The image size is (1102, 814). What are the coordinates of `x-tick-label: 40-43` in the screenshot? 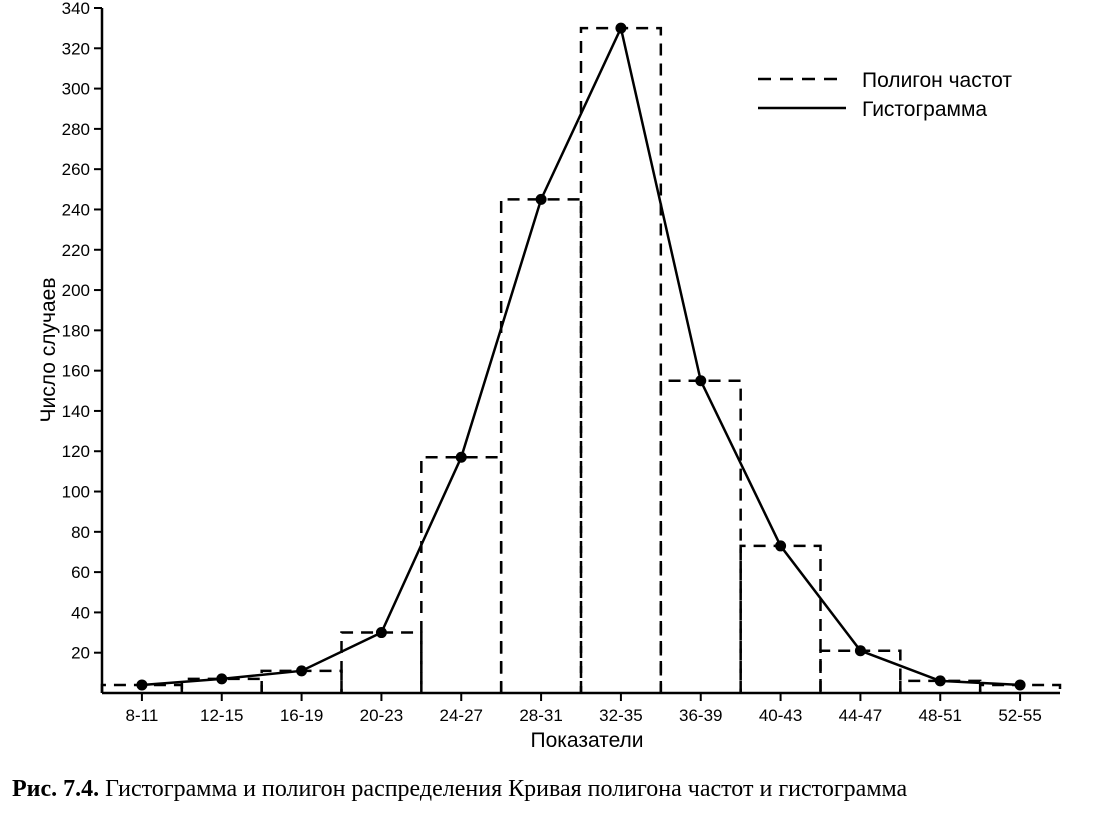 It's located at (780, 715).